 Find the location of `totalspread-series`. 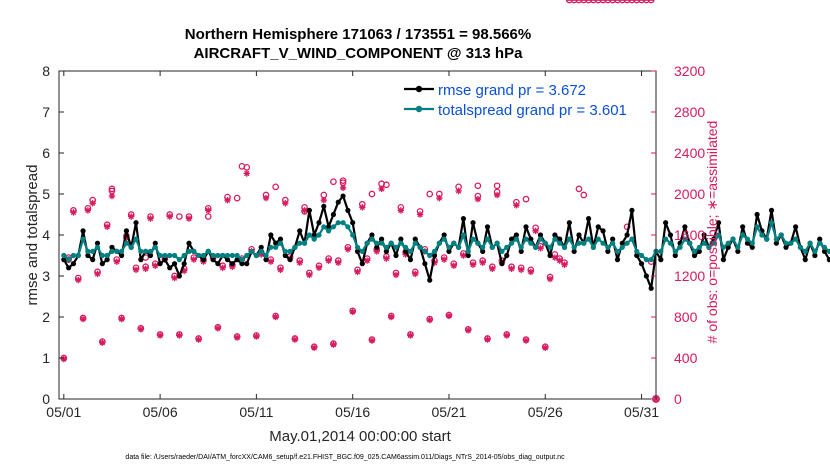

totalspread-series is located at coordinates (445, 241).